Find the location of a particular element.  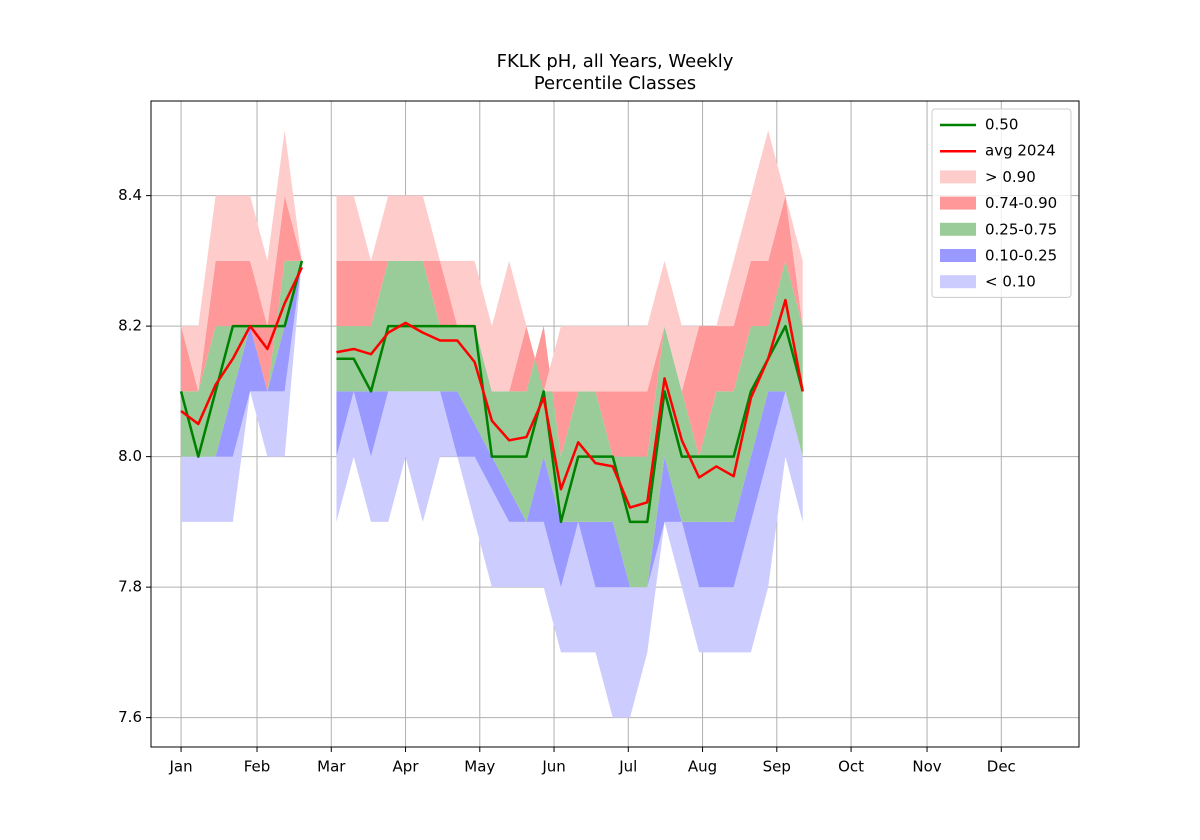

x-tick-label: Feb is located at coordinates (257, 767).